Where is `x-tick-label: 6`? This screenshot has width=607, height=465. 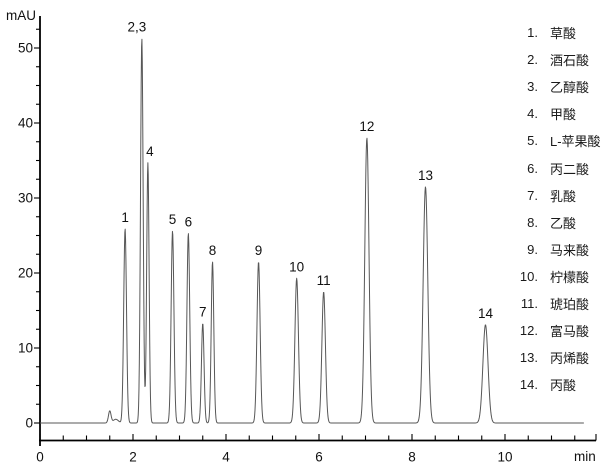 x-tick-label: 6 is located at coordinates (319, 457).